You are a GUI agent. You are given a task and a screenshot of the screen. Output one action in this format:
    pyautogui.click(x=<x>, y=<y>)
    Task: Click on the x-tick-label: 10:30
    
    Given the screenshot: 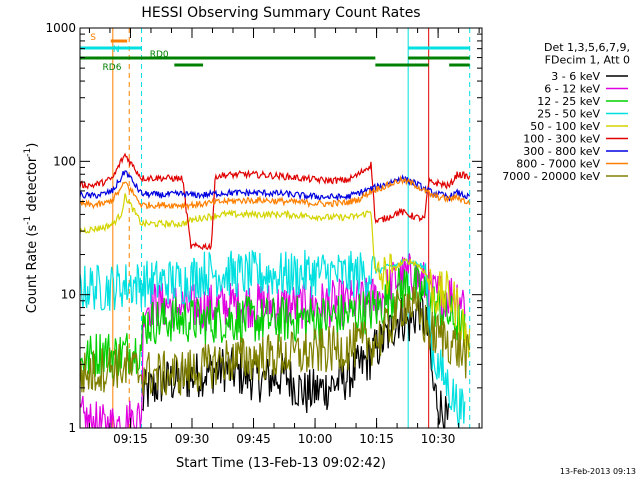 What is the action you would take?
    pyautogui.click(x=438, y=439)
    